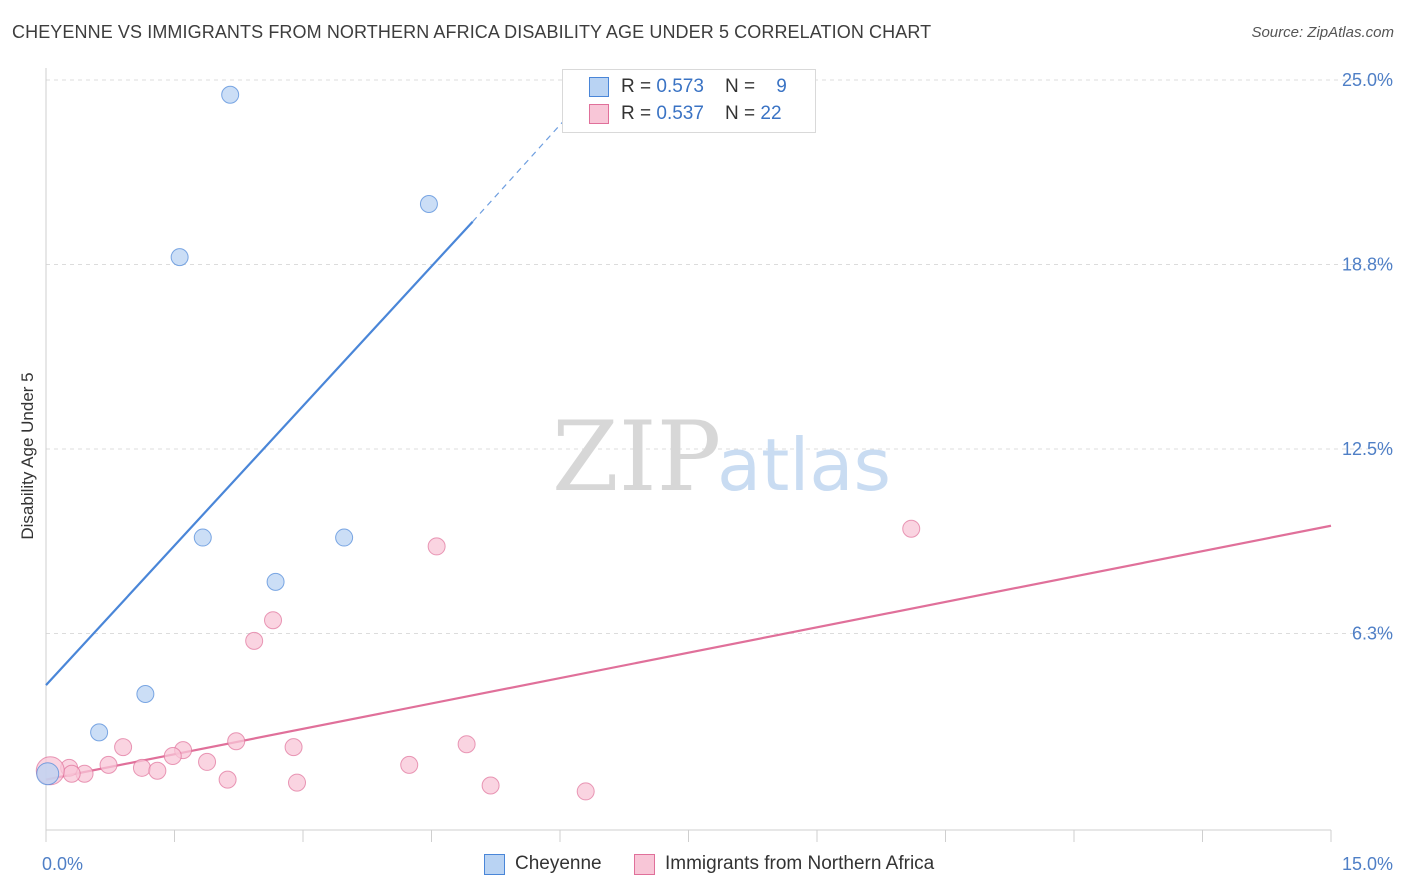 This screenshot has height=892, width=1406. What do you see at coordinates (781, 86) in the screenshot?
I see `cheyenne-n-value: 9` at bounding box center [781, 86].